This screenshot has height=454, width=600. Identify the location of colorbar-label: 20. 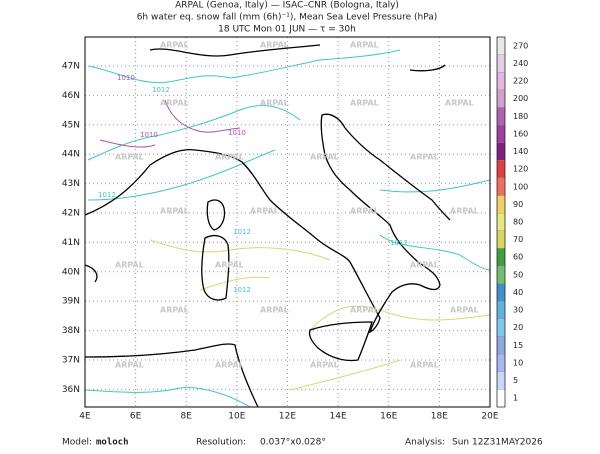
(518, 327).